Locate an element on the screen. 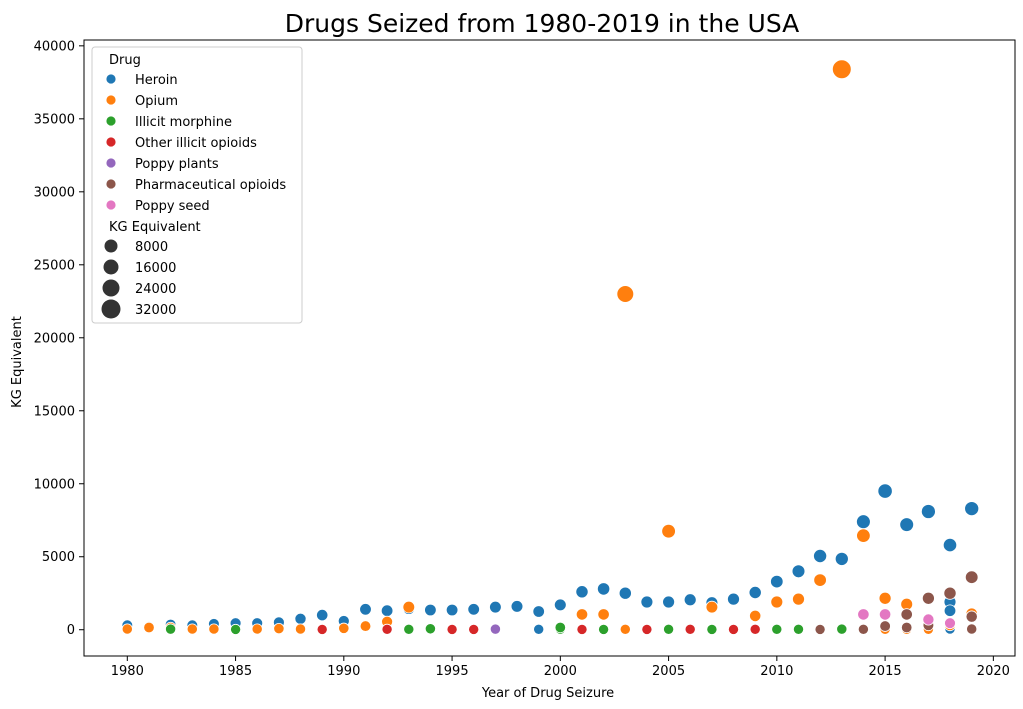 The image size is (1023, 709). x-axis-ticks: 1980 1985 1990 1995 2000 2005 2010 2015 2020 is located at coordinates (560, 667).